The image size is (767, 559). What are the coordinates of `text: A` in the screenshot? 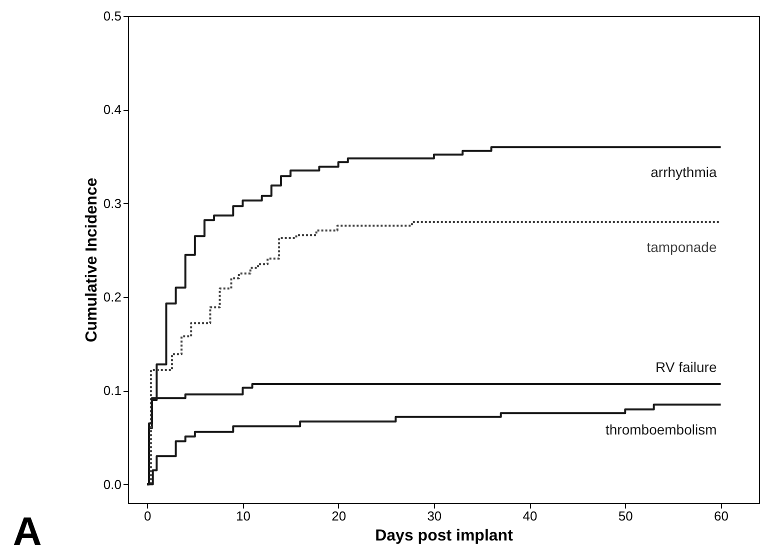 It's located at (27, 532).